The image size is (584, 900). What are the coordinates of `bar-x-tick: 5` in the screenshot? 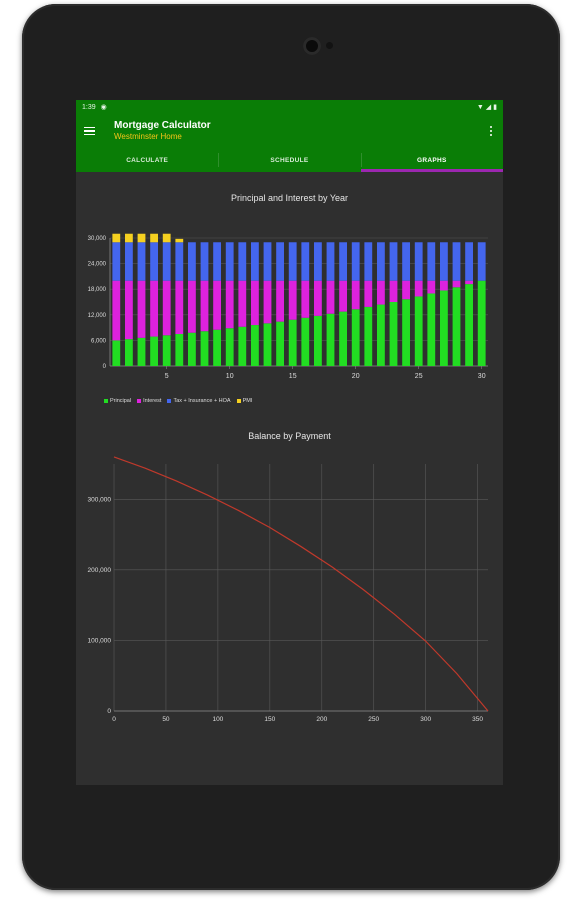 It's located at (167, 376).